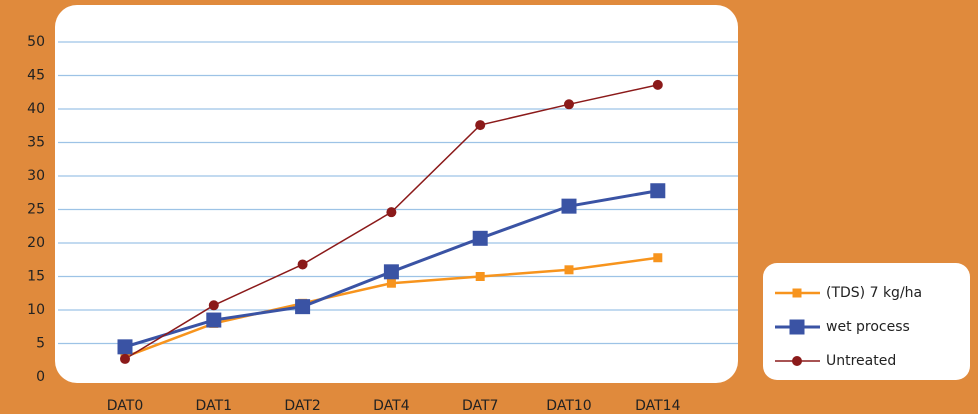  Describe the element at coordinates (36, 109) in the screenshot. I see `y-tick-label: 40` at that location.